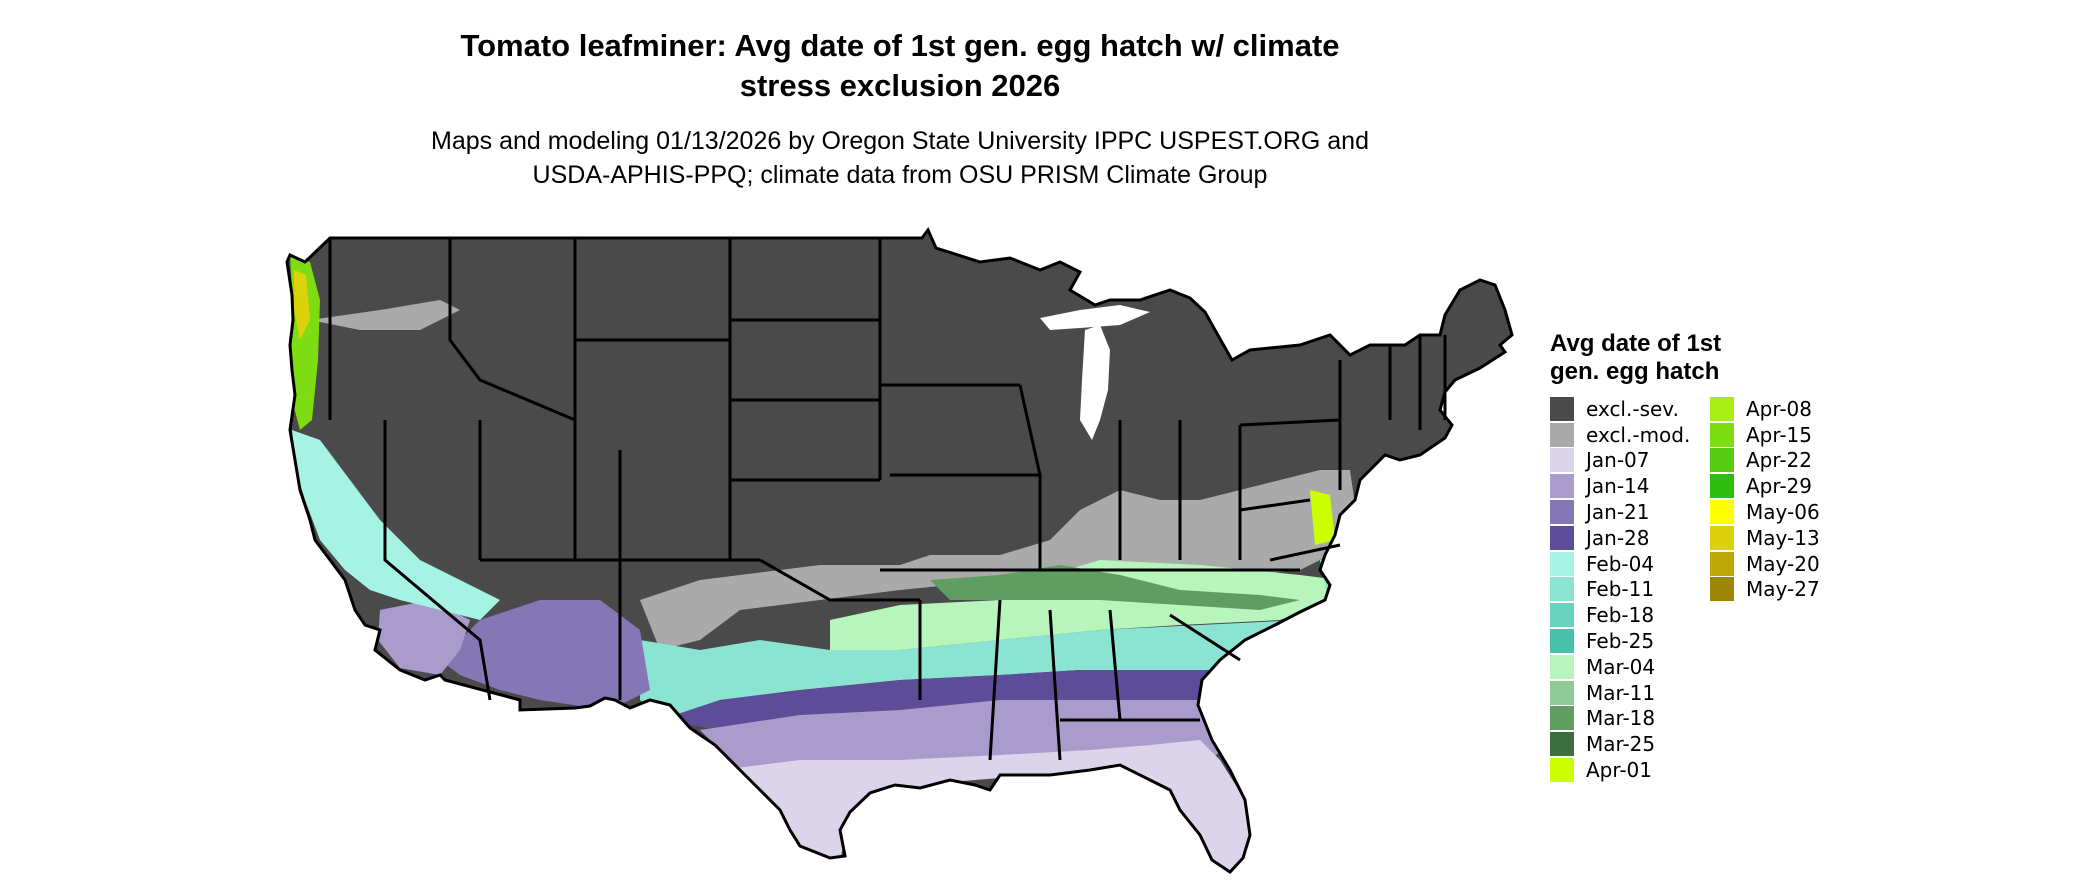 Image resolution: width=2100 pixels, height=892 pixels. I want to click on legend-label: excl.-mod., so click(1638, 434).